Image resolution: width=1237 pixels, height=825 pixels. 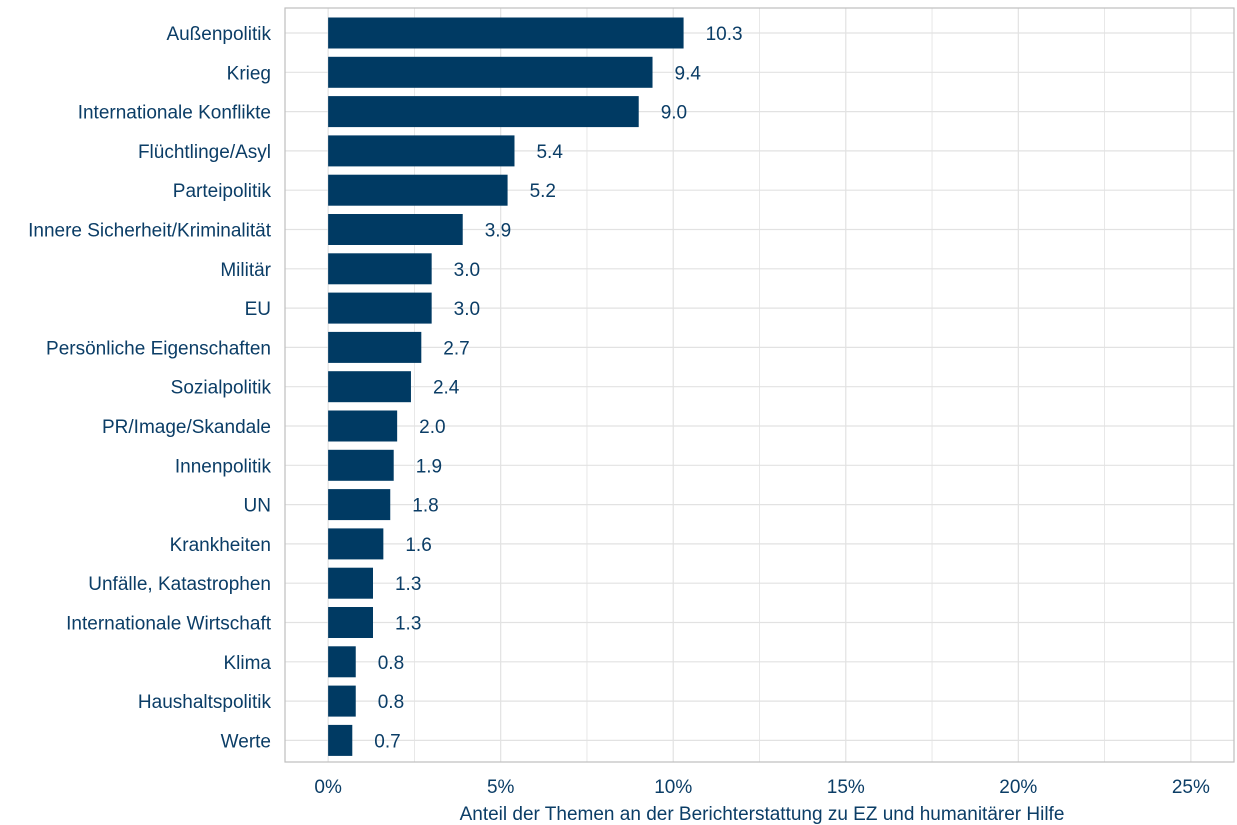 I want to click on value-label: 5.2, so click(x=543, y=191).